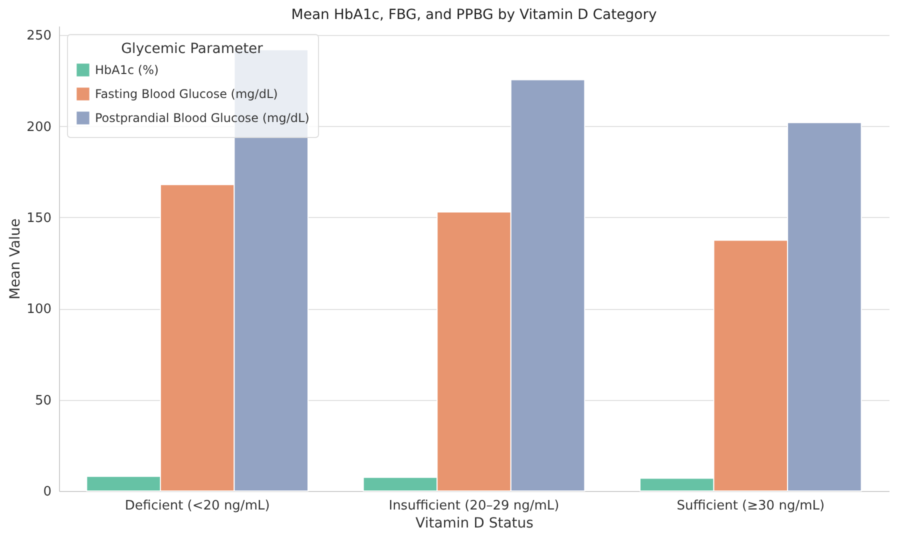 This screenshot has height=538, width=905. I want to click on x-tick-label: Insufficient (20–29 ng/mL), so click(474, 506).